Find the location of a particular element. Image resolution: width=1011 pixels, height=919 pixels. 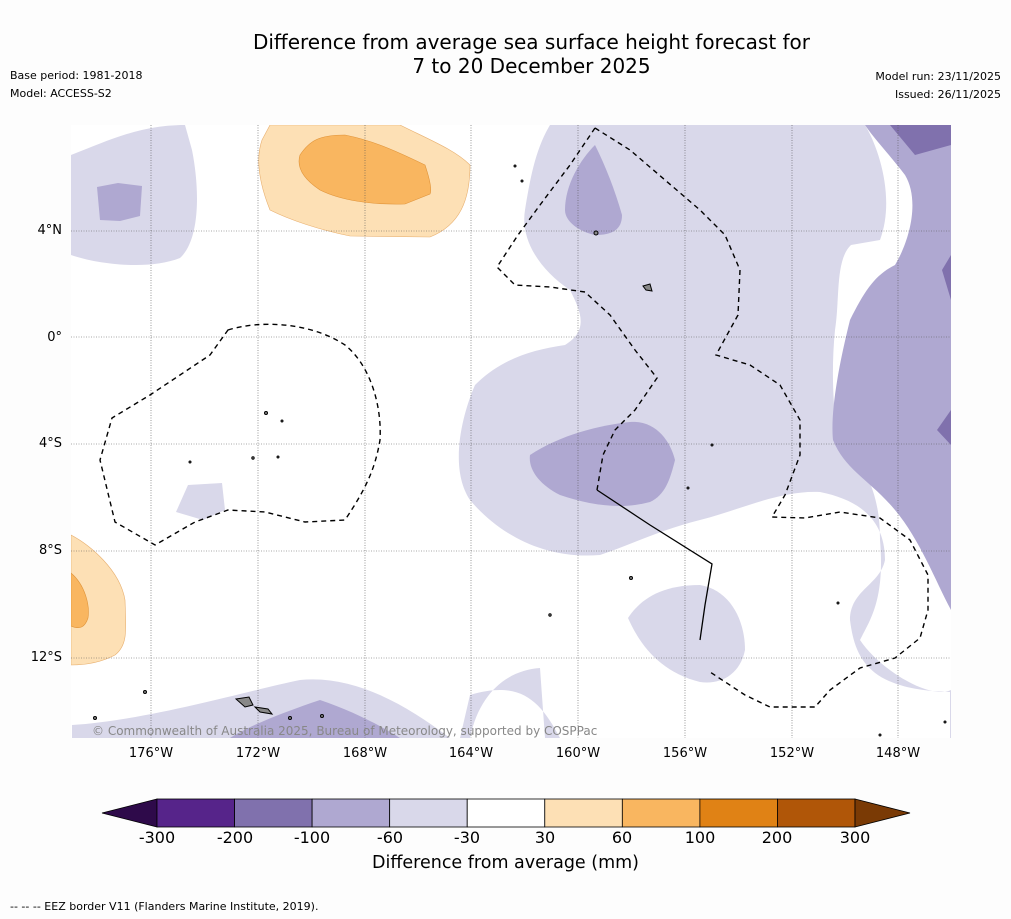

lat-label-8s: 8°S is located at coordinates (50, 550).